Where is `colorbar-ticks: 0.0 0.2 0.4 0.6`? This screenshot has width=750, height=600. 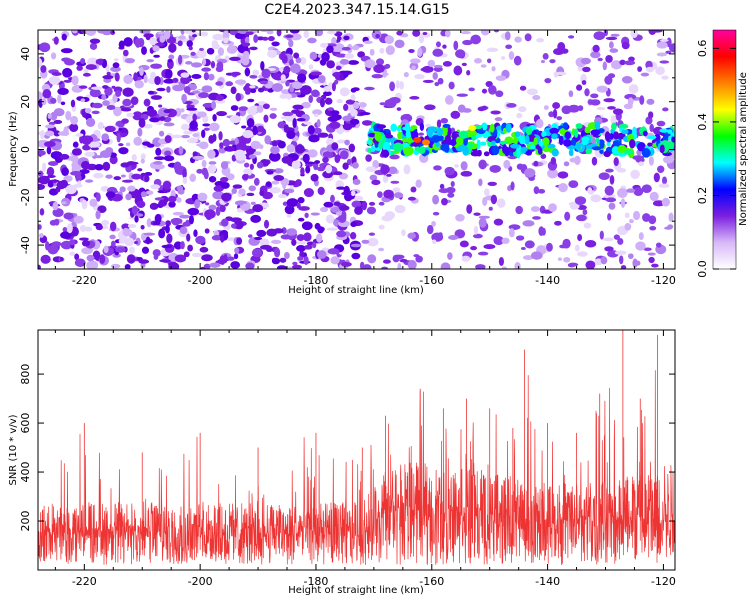 colorbar-ticks: 0.0 0.2 0.4 0.6 is located at coordinates (716, 159).